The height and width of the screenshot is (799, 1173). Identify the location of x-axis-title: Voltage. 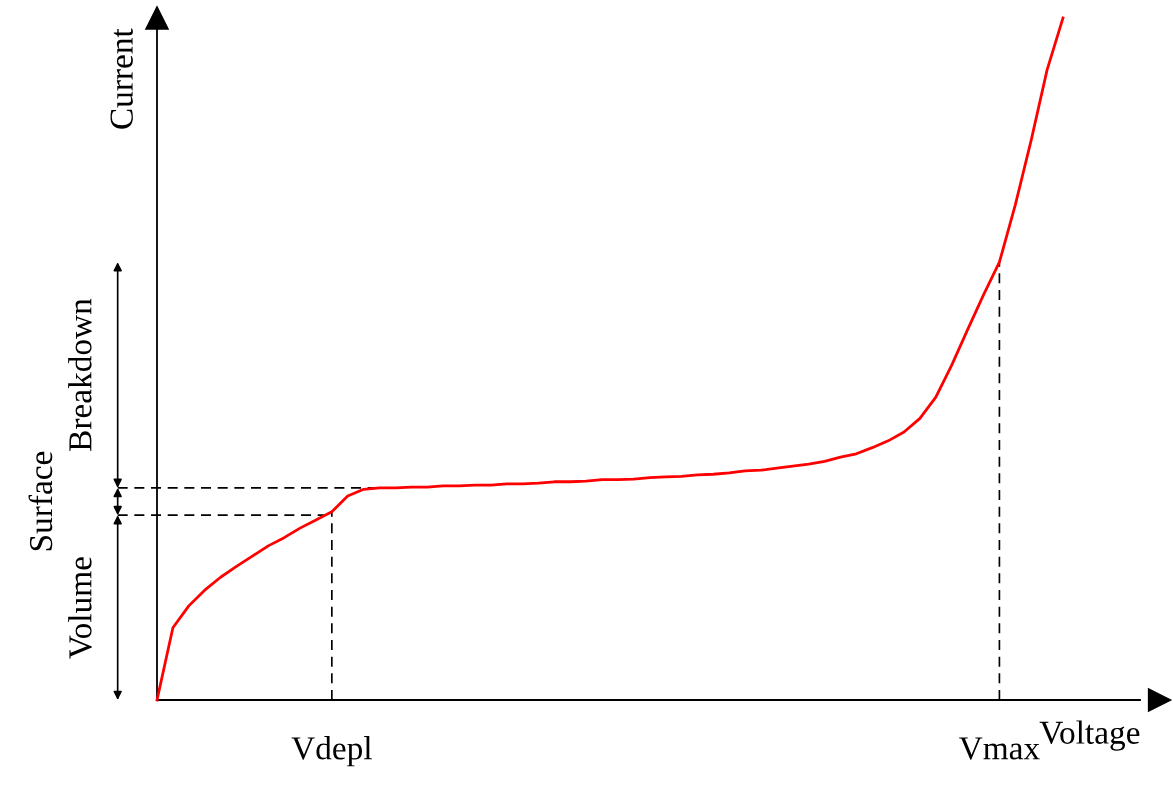
(1089, 735).